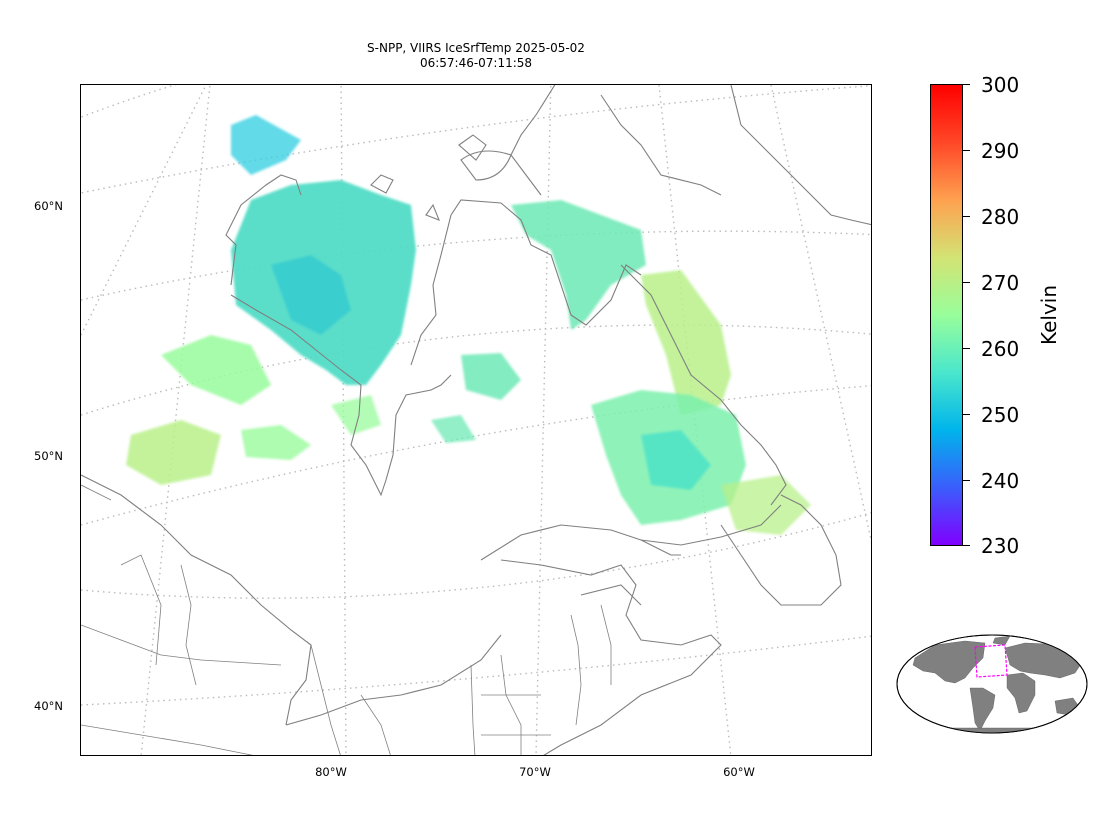  I want to click on lon-label-80w: 80°W, so click(331, 772).